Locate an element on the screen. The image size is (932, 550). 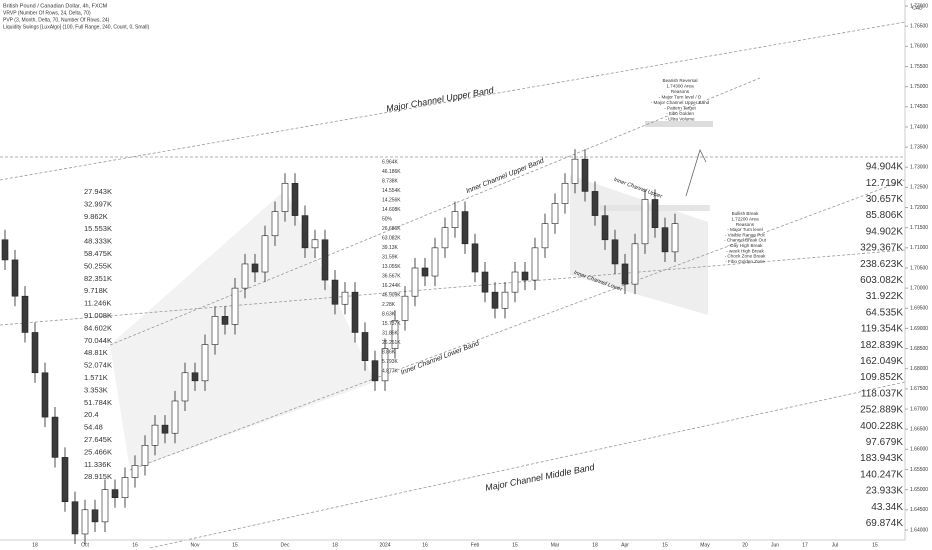
volume-label: 52.074K is located at coordinates (98, 365).